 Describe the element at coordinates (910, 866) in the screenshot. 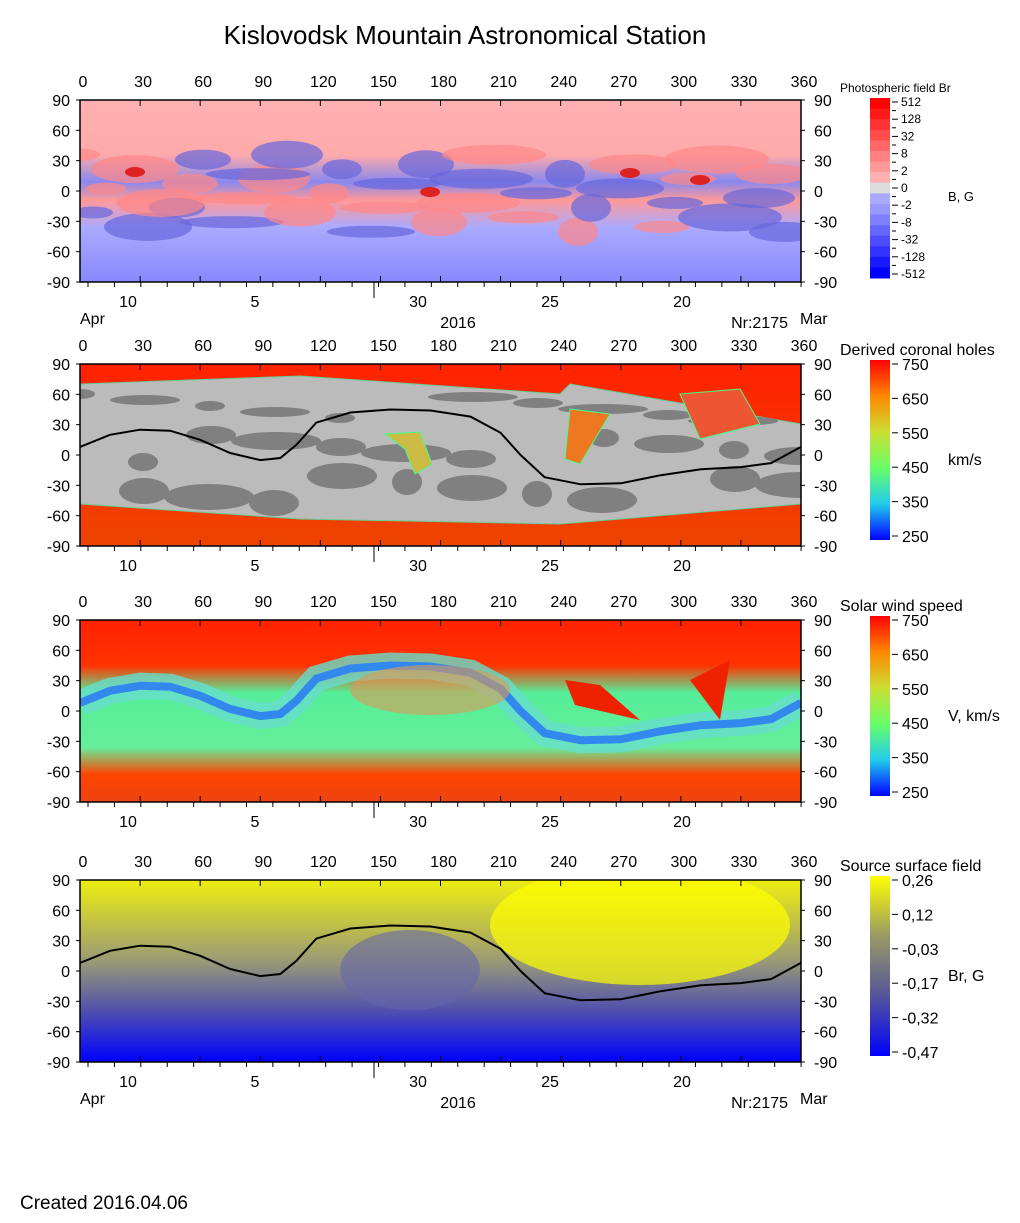

I see `colorbar-title: Source surface field` at that location.